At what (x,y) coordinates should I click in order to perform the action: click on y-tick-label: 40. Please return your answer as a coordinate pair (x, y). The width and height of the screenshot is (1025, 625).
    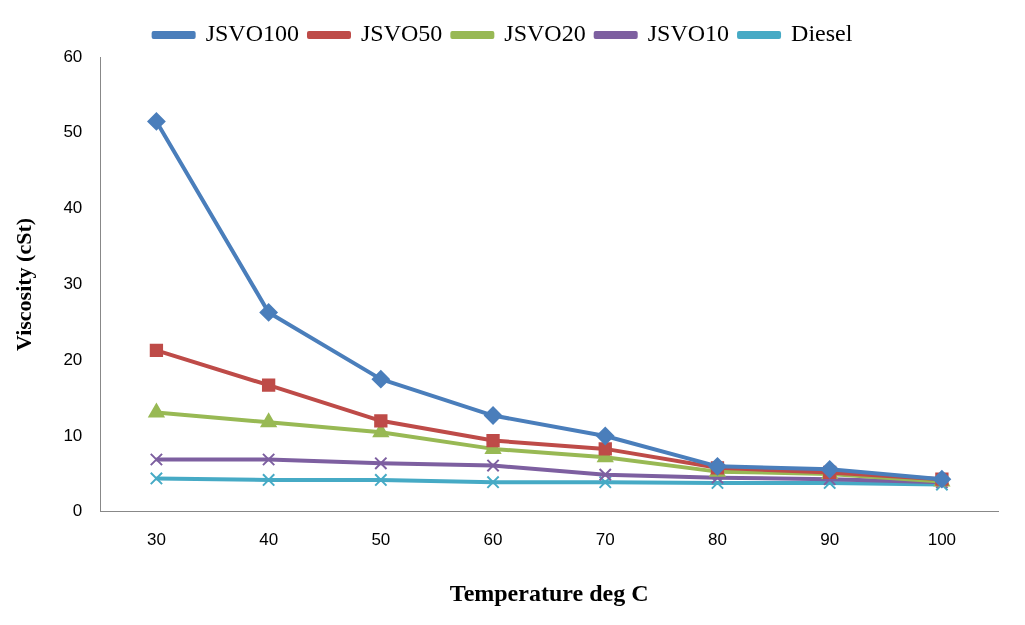
    Looking at the image, I should click on (73, 208).